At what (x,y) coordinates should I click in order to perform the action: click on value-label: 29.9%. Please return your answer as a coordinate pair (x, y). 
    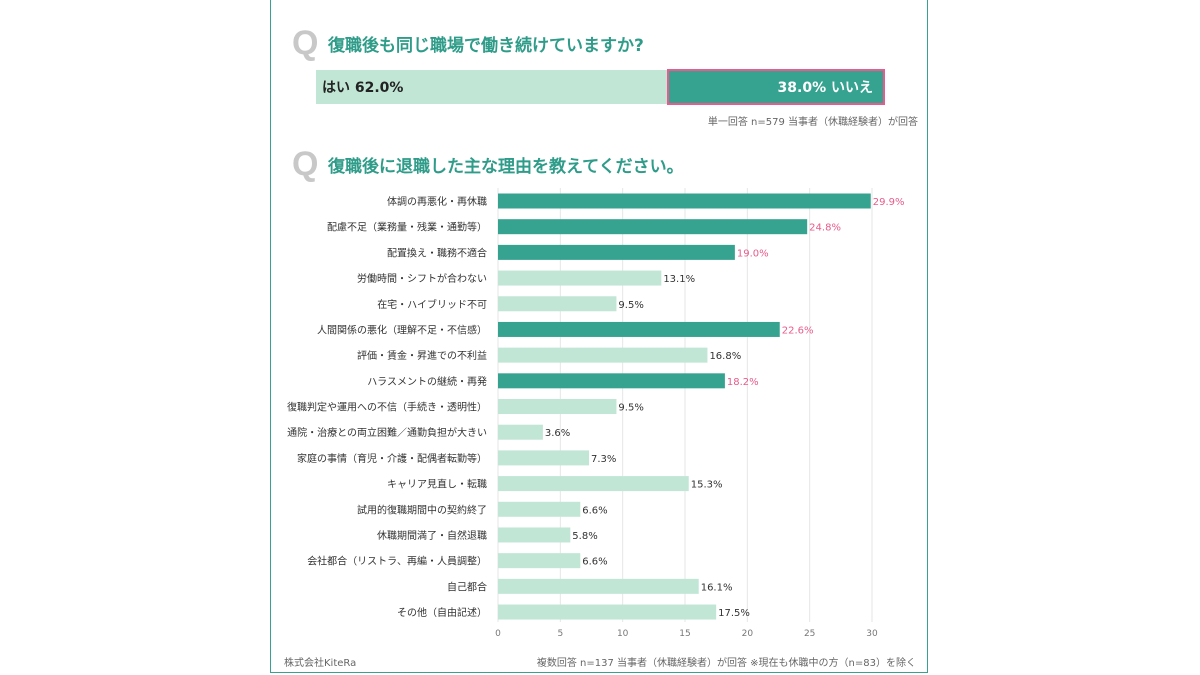
    Looking at the image, I should click on (889, 202).